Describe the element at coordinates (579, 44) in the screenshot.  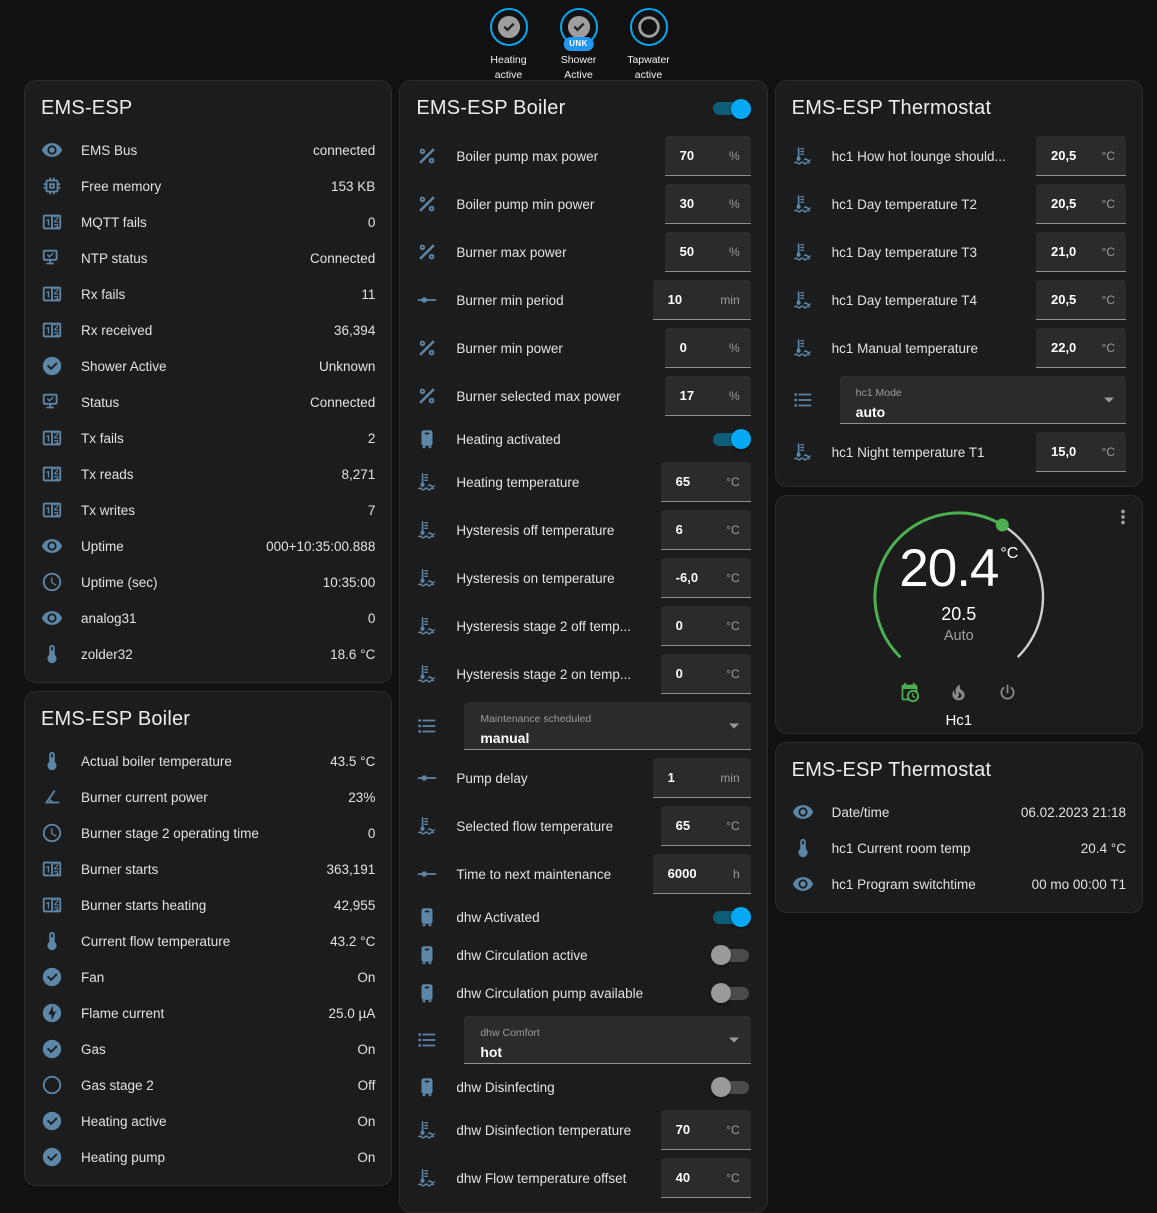
I see `glance-badge: UNK Shower Active` at that location.